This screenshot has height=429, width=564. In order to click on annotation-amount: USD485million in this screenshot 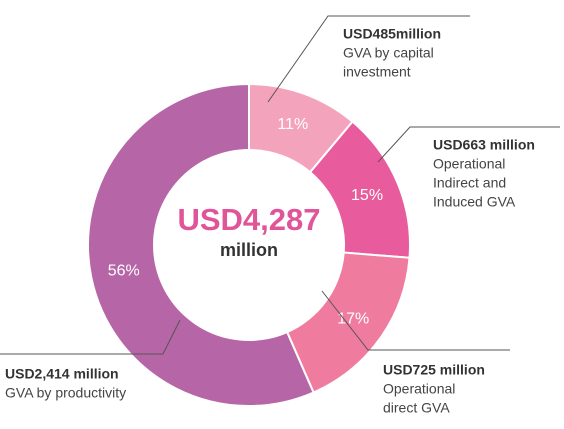, I will do `click(392, 34)`.